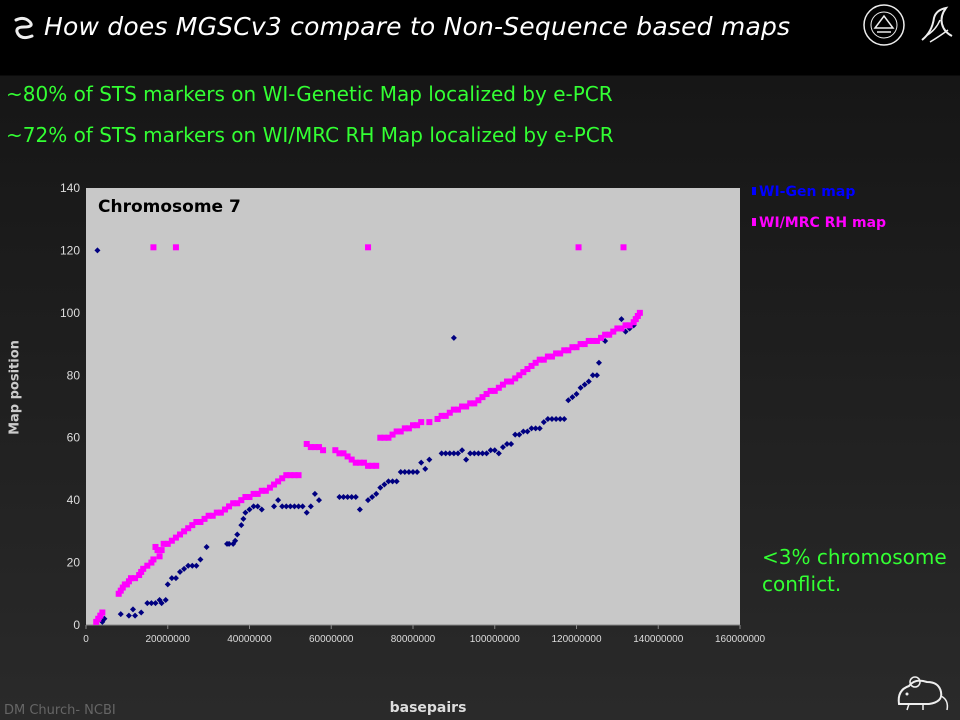  I want to click on x-axis-label: basepairs, so click(428, 708).